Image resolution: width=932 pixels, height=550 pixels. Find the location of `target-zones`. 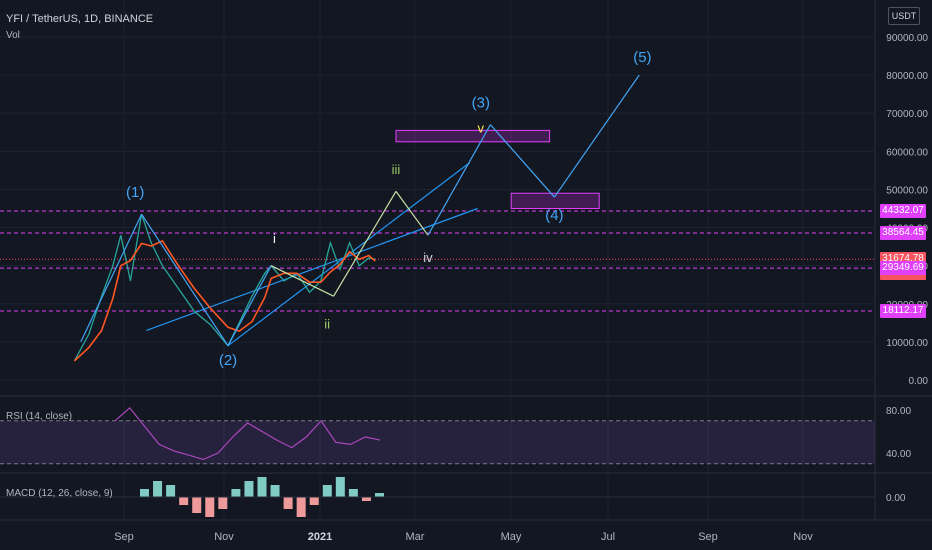

target-zones is located at coordinates (497, 169).